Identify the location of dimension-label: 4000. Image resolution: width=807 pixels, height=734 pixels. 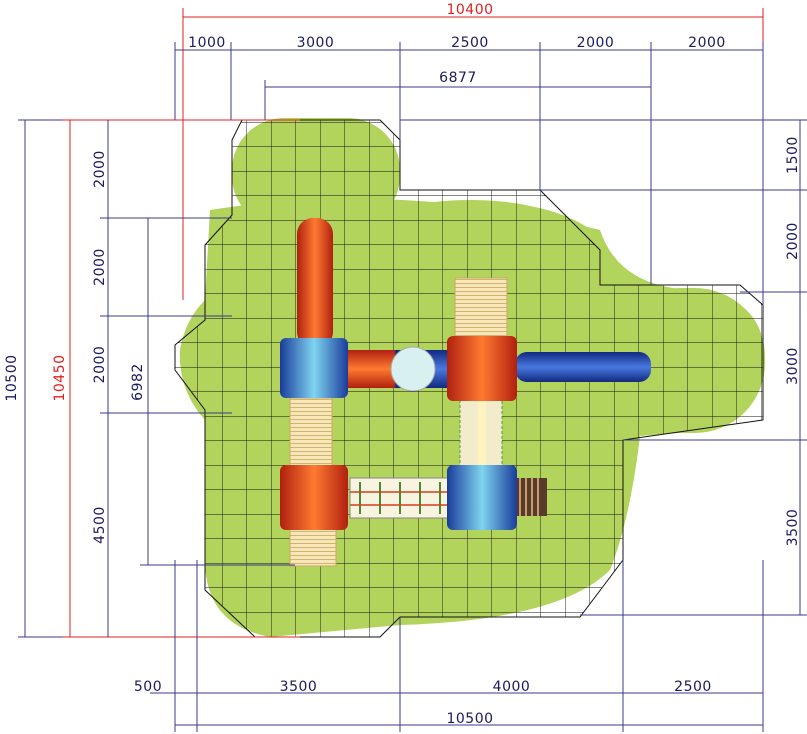
(512, 687).